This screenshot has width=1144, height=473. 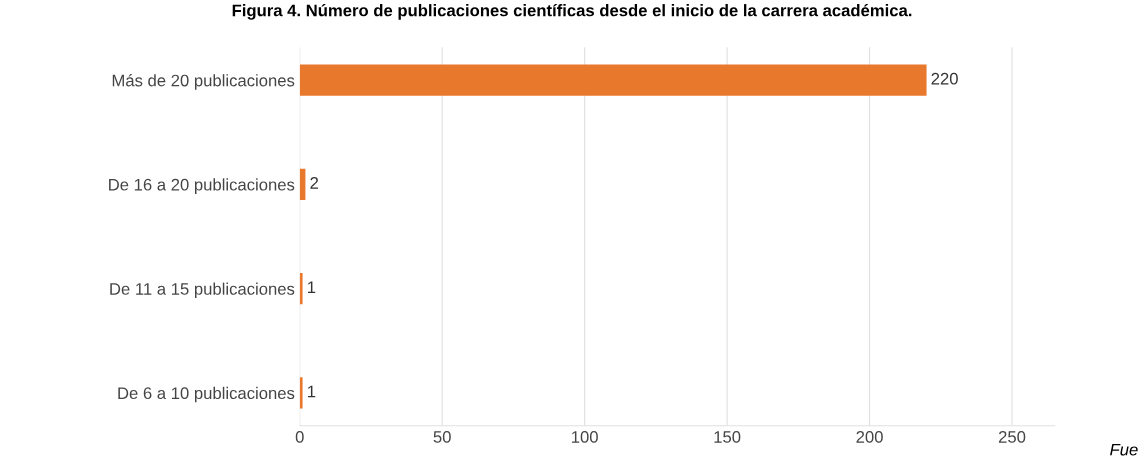 I want to click on x-tick-label: 100, so click(x=585, y=437).